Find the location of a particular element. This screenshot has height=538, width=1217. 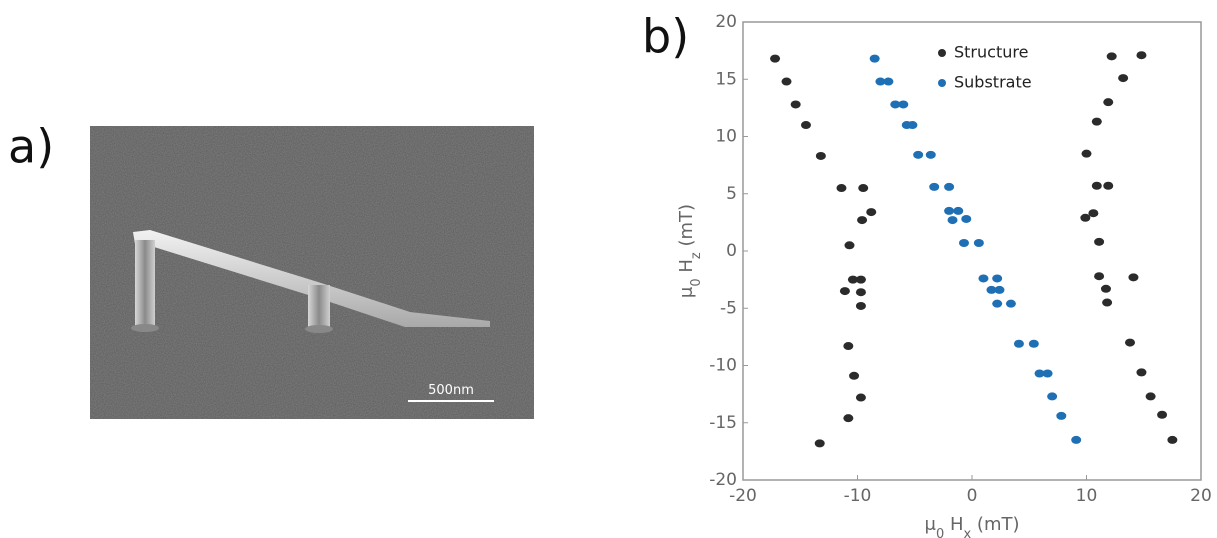

y-tick-label: 10 is located at coordinates (726, 137).